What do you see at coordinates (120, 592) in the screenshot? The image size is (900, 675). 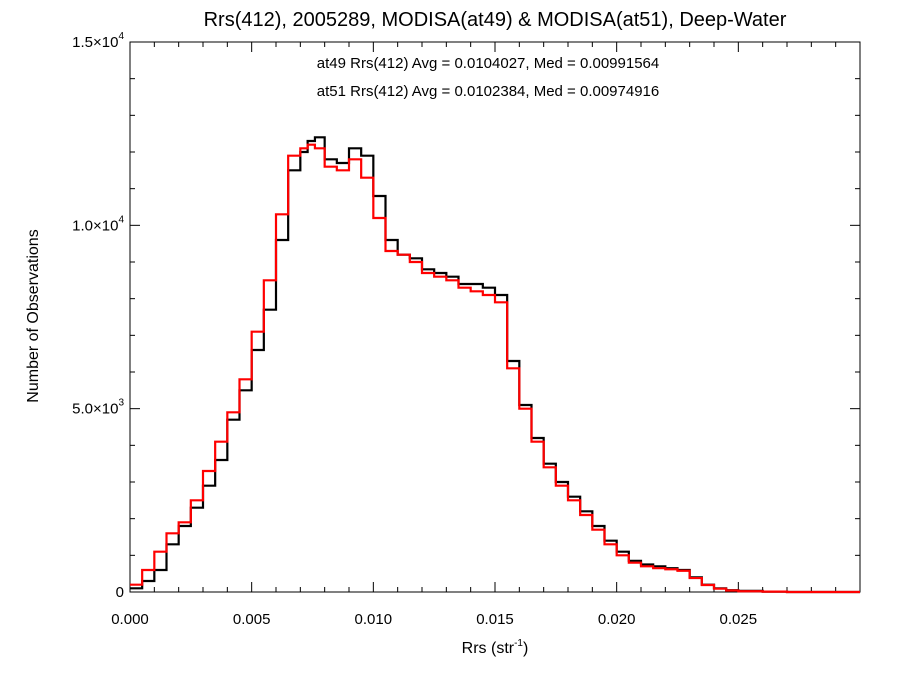 I see `y-tick-label: 0` at bounding box center [120, 592].